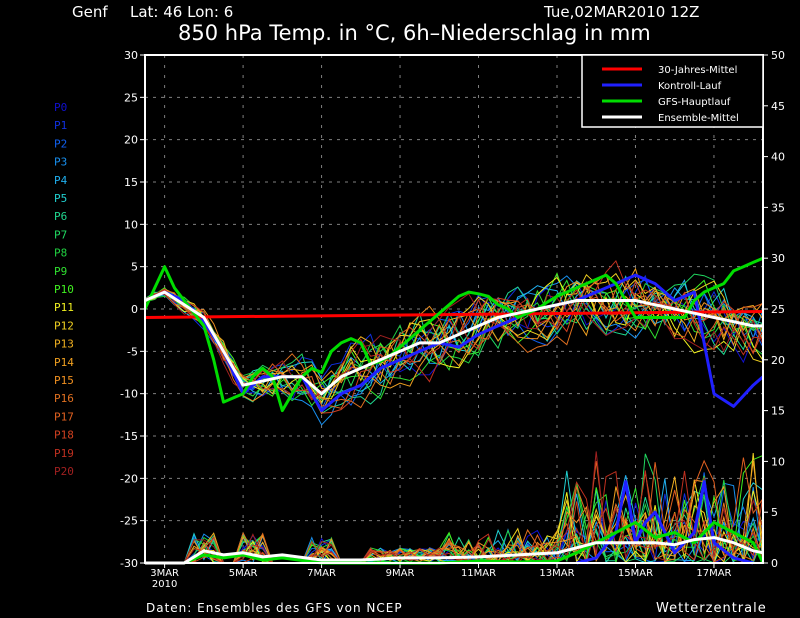  What do you see at coordinates (64, 398) in the screenshot?
I see `member-label: P16` at bounding box center [64, 398].